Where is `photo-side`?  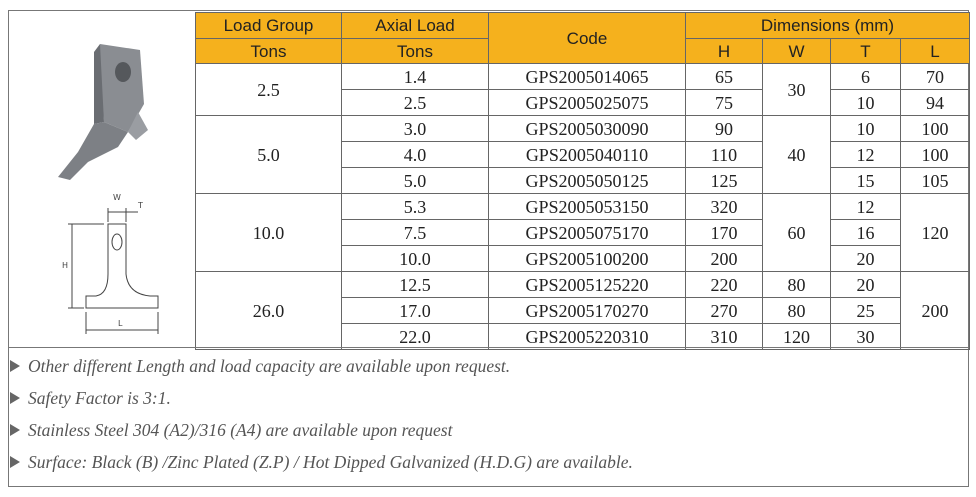 photo-side is located at coordinates (99, 84).